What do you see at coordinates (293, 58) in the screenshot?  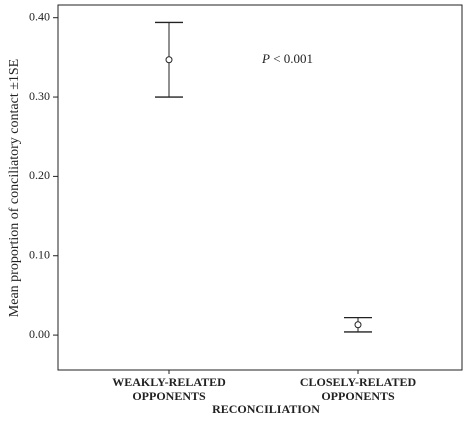 I see `annotation-text: < 0.001` at bounding box center [293, 58].